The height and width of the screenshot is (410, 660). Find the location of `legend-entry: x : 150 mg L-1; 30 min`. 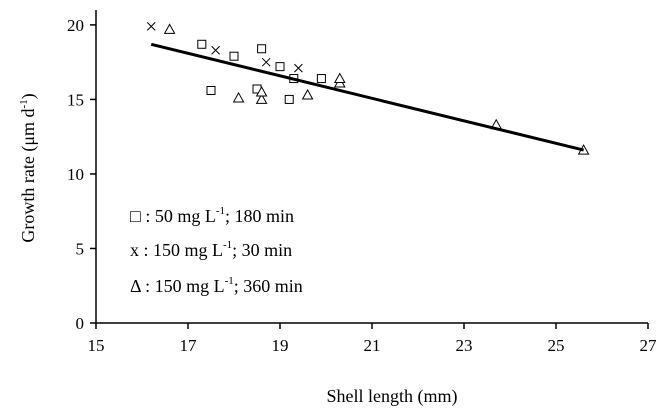

legend-entry: x : 150 mg L-1; 30 min is located at coordinates (211, 249).